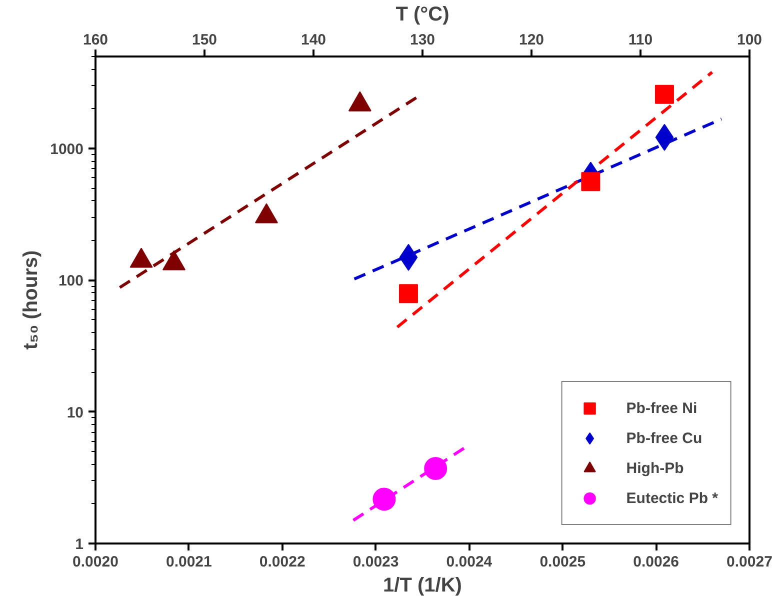 The image size is (774, 599). What do you see at coordinates (655, 468) in the screenshot?
I see `legend-label: High-Pb` at bounding box center [655, 468].